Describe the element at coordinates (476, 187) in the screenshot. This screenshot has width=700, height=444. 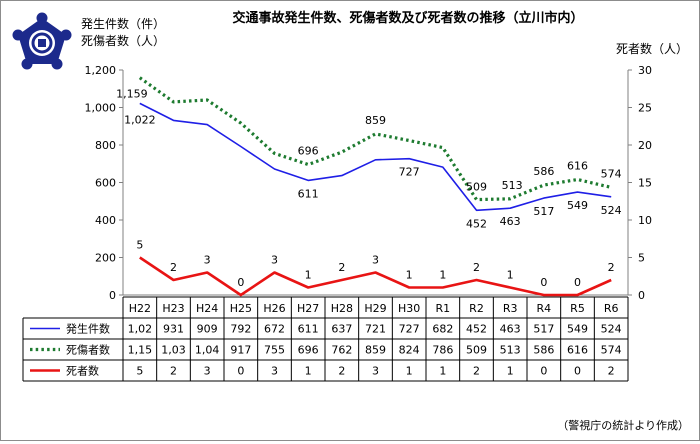
I see `data-label: 509` at that location.